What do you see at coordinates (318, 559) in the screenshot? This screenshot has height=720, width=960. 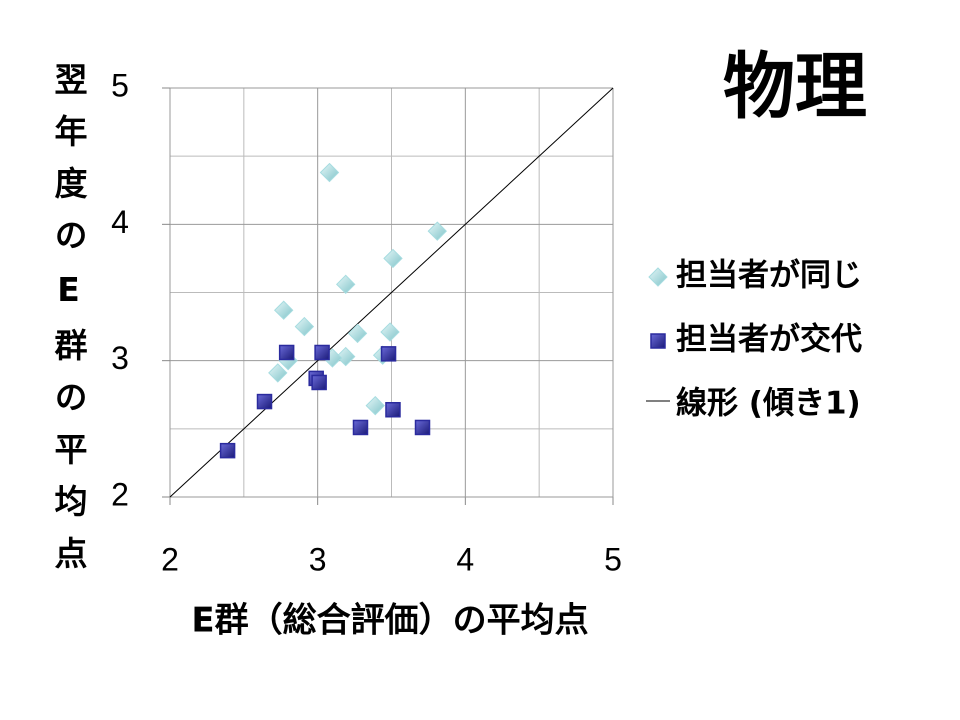 I see `x-tick-label: 3` at bounding box center [318, 559].